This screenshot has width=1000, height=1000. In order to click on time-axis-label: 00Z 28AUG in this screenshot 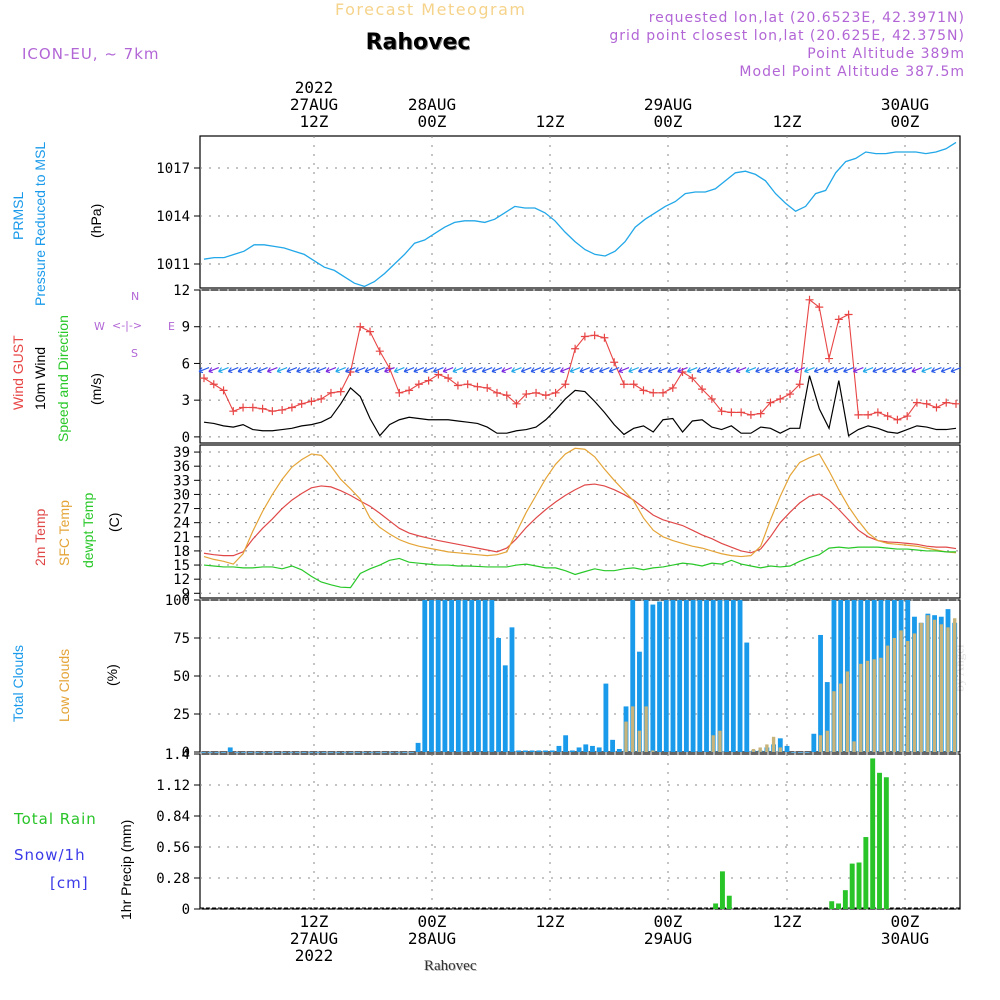, I will do `click(432, 930)`.